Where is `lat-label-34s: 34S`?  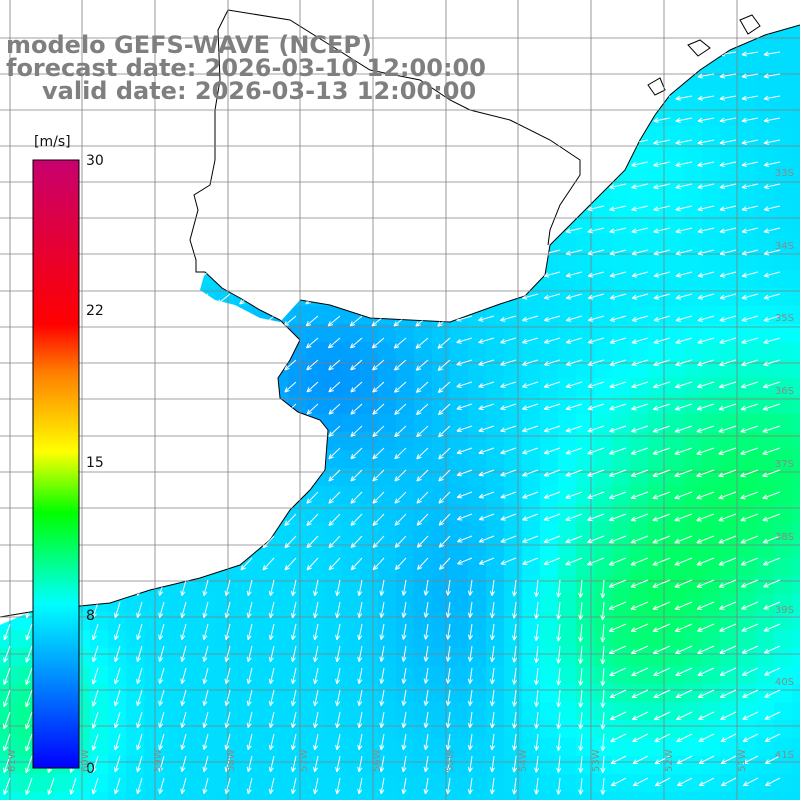 lat-label-34s: 34S is located at coordinates (784, 246).